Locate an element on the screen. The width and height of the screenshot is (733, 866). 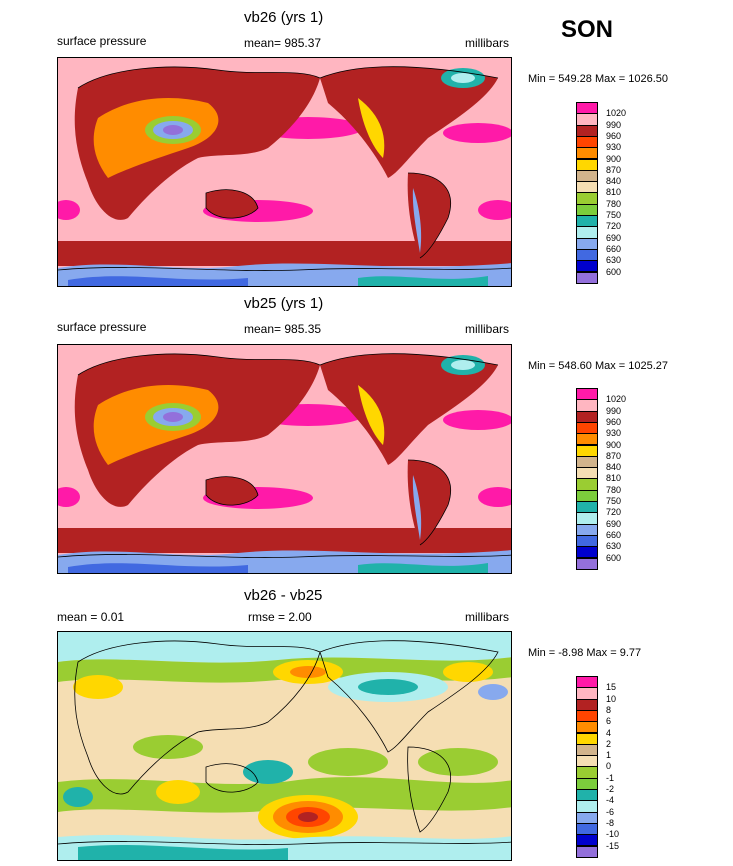
panel-2-title: vb25 (yrs 1) is located at coordinates (284, 303).